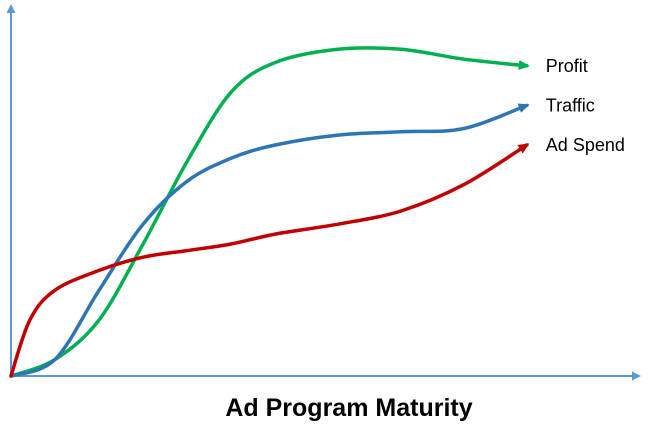  Describe the element at coordinates (567, 66) in the screenshot. I see `series-label-profit: Profit` at that location.